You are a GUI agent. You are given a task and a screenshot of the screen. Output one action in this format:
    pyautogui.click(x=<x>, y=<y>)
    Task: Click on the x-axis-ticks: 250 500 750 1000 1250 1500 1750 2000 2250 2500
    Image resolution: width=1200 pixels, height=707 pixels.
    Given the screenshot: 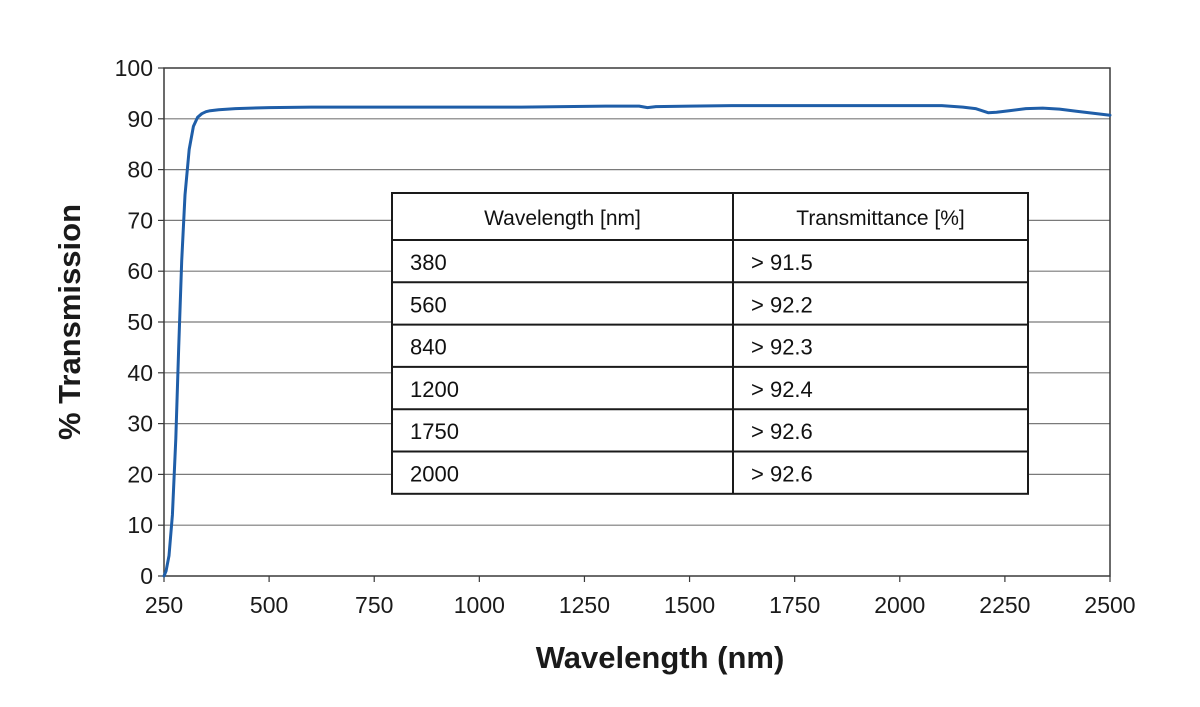 What is the action you would take?
    pyautogui.click(x=640, y=597)
    